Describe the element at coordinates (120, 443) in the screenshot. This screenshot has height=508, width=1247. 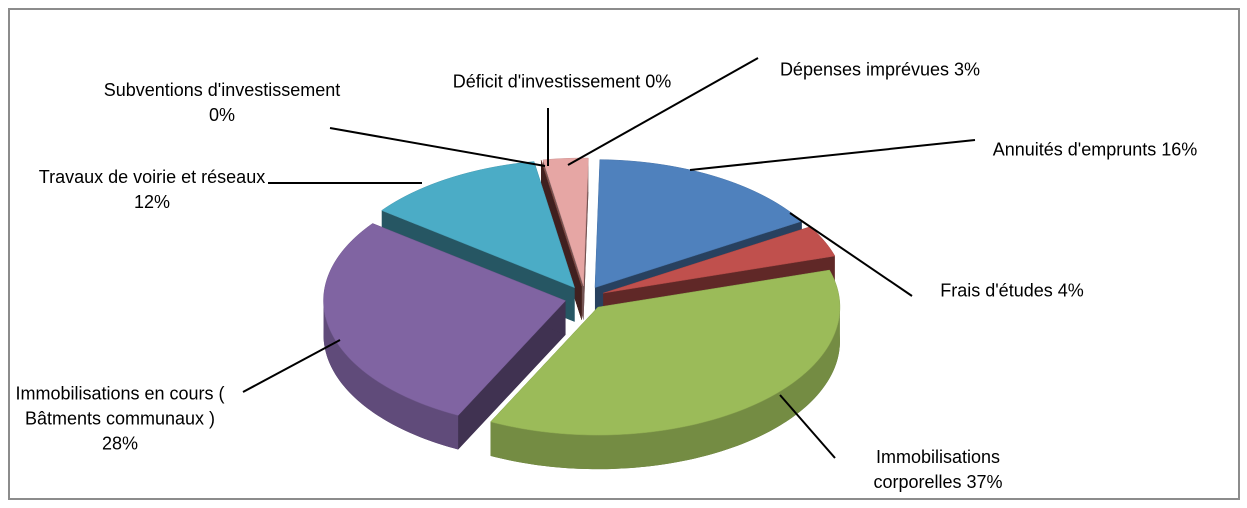
I see `value-label: 28%` at that location.